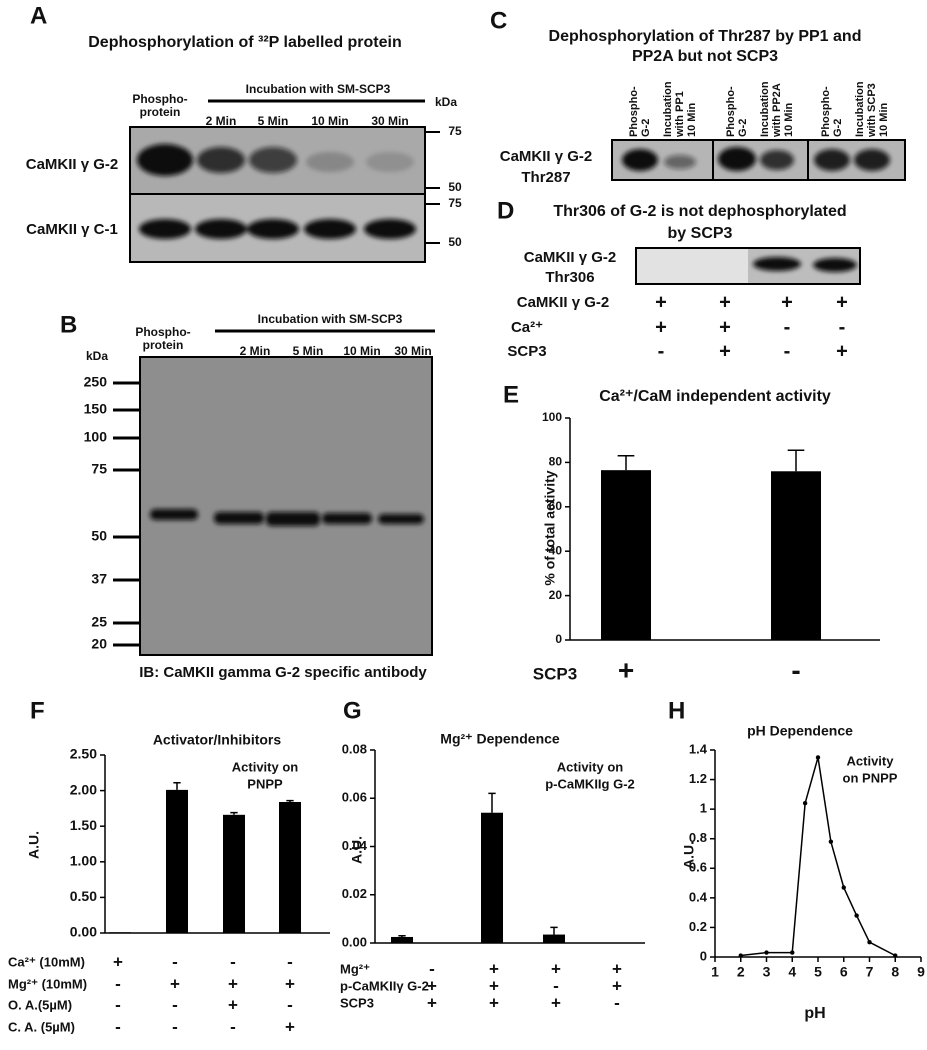 The height and width of the screenshot is (1050, 927). Describe the element at coordinates (455, 131) in the screenshot. I see `marker-label: 75` at that location.